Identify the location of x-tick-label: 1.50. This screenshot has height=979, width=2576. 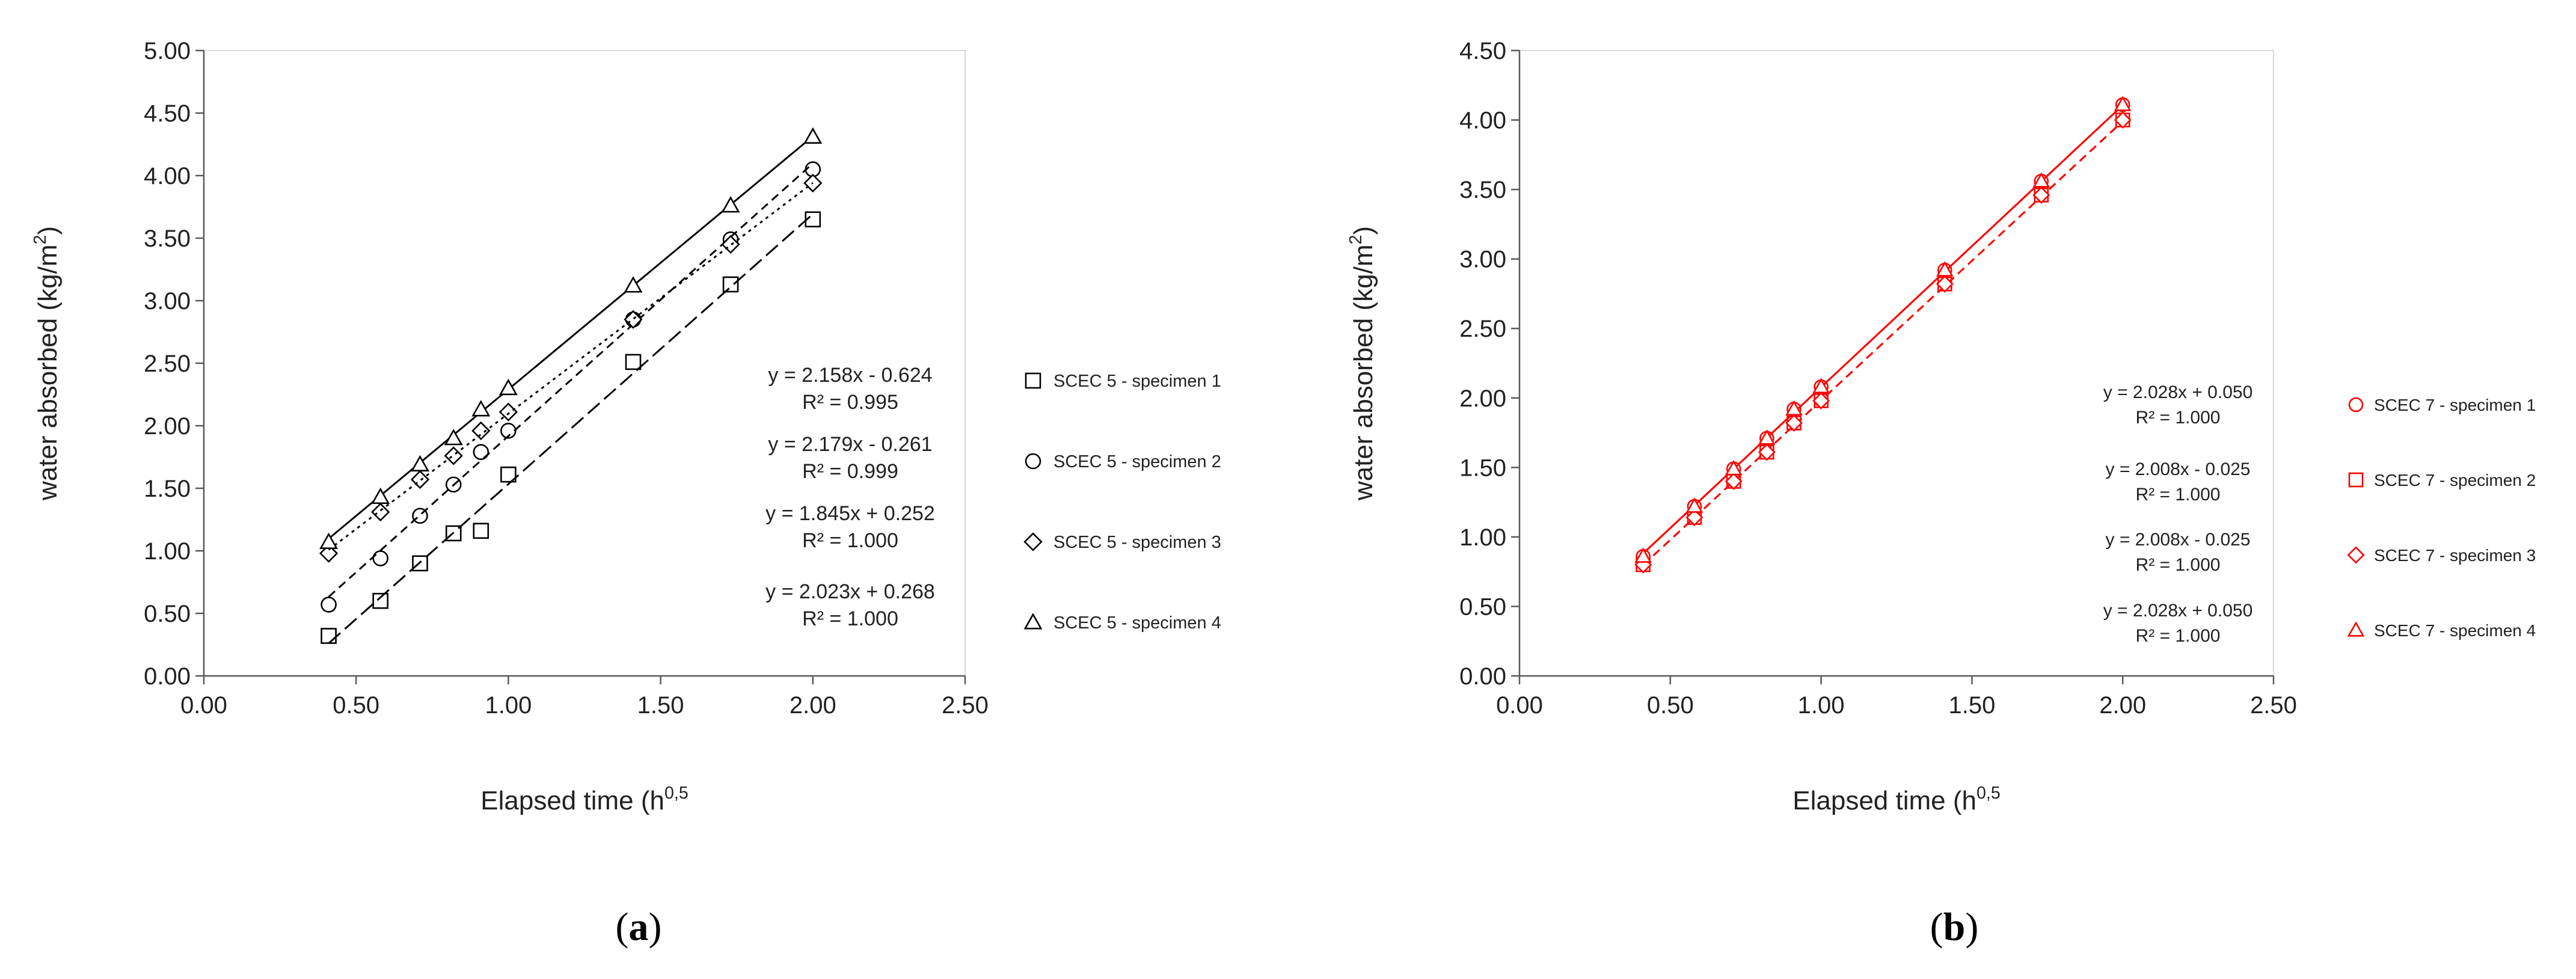
(660, 705).